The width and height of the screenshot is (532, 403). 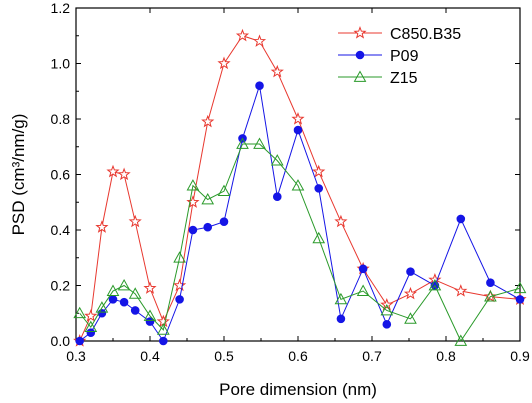 What do you see at coordinates (378, 56) in the screenshot?
I see `legend-item-p09: P09` at bounding box center [378, 56].